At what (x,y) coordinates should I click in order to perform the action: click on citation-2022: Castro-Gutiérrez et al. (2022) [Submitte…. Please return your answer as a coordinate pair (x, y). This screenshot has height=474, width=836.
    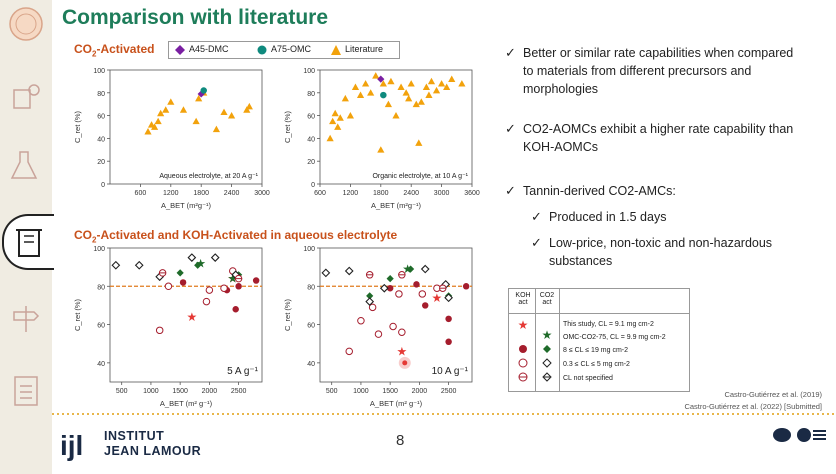
    Looking at the image, I should click on (753, 406).